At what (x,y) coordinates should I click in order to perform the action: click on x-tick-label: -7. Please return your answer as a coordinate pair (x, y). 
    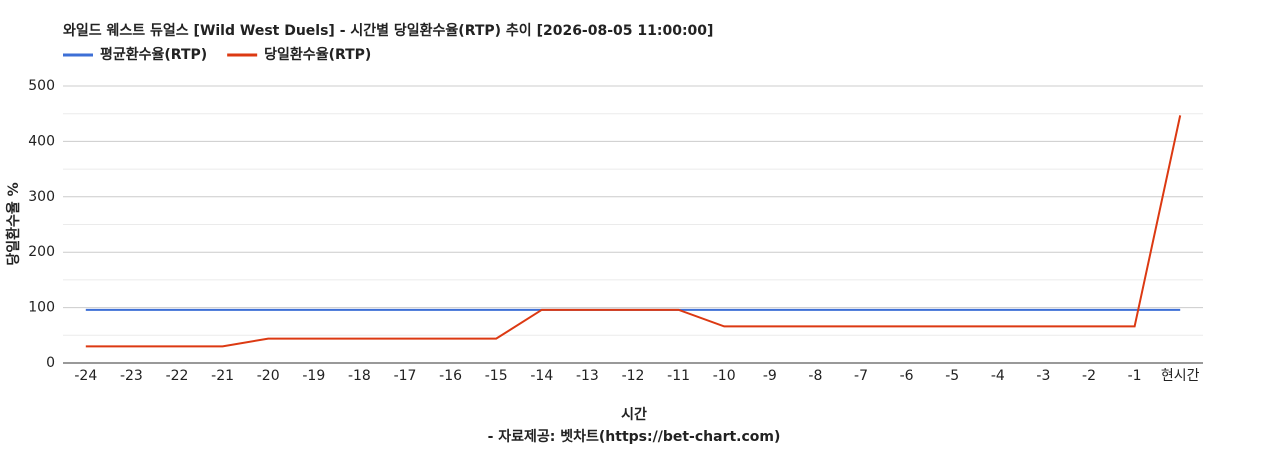
    Looking at the image, I should click on (861, 376).